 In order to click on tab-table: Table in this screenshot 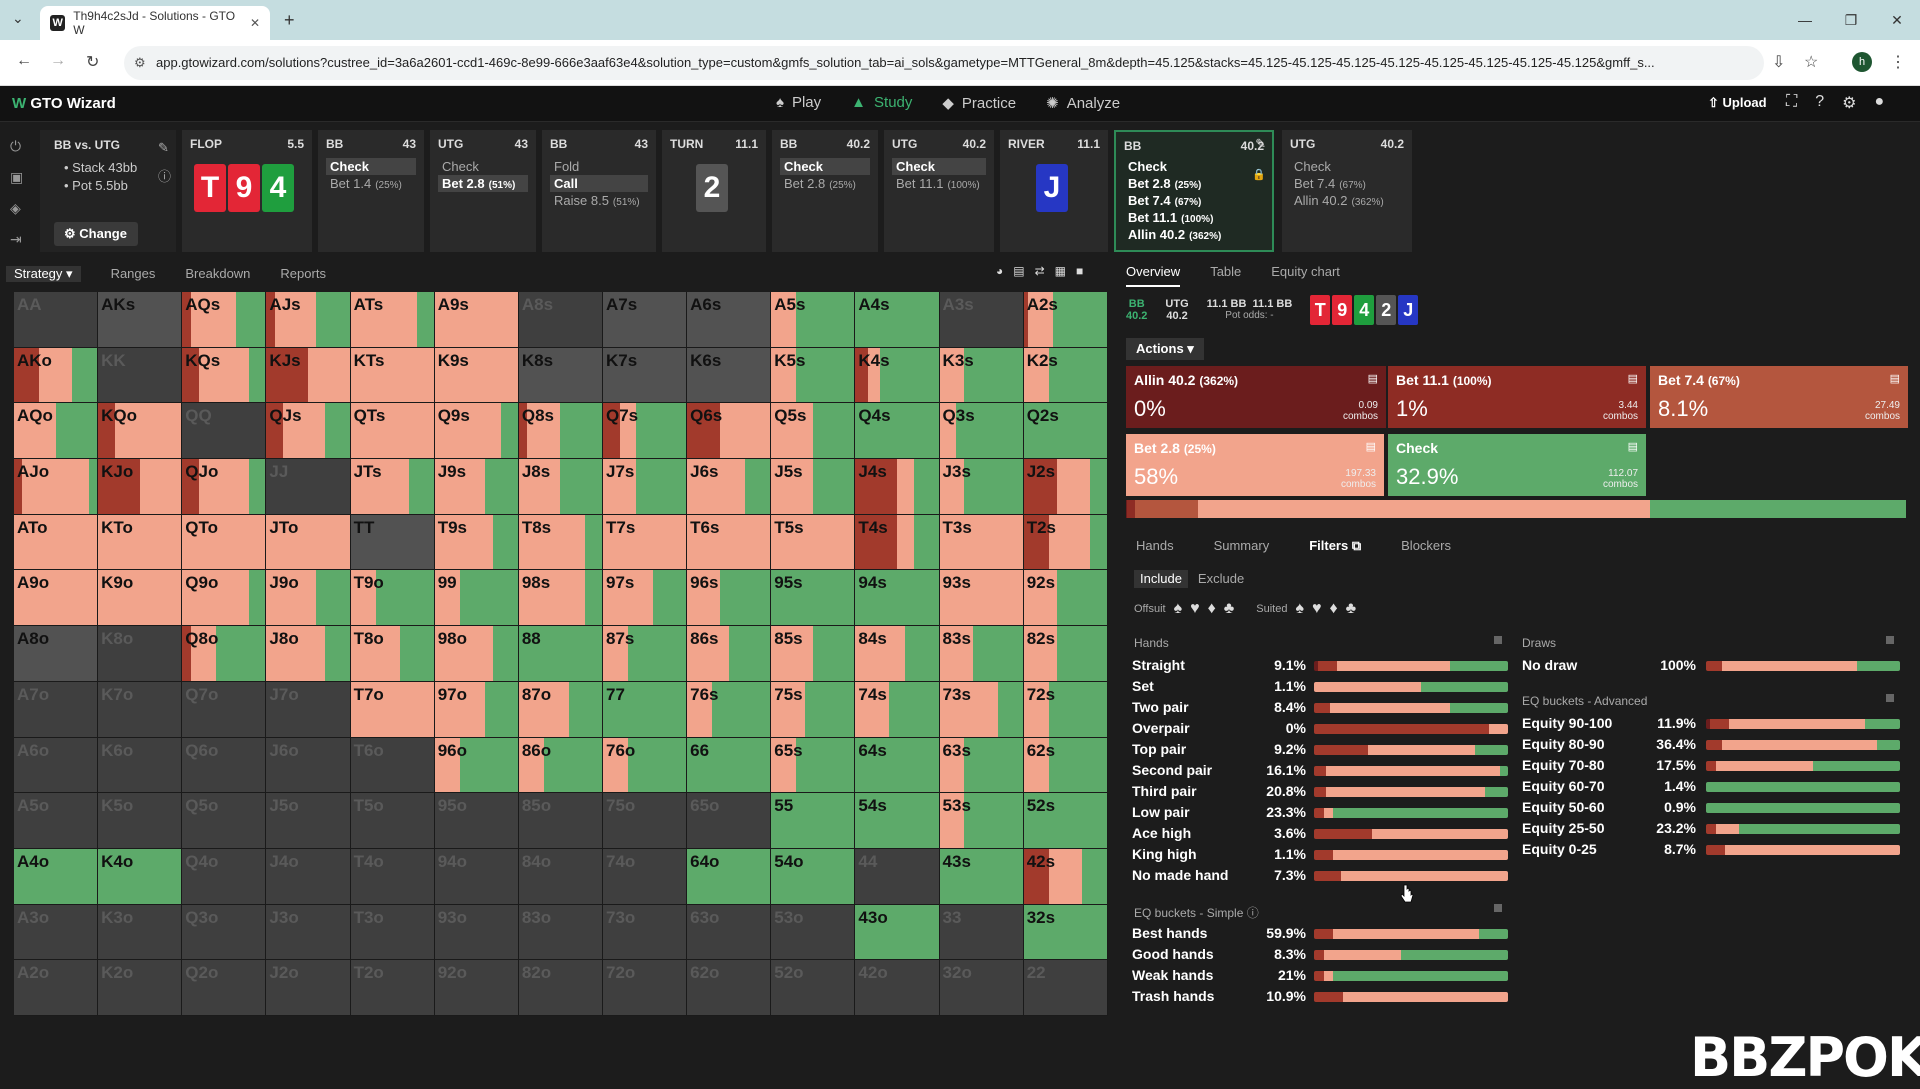, I will do `click(1226, 271)`.